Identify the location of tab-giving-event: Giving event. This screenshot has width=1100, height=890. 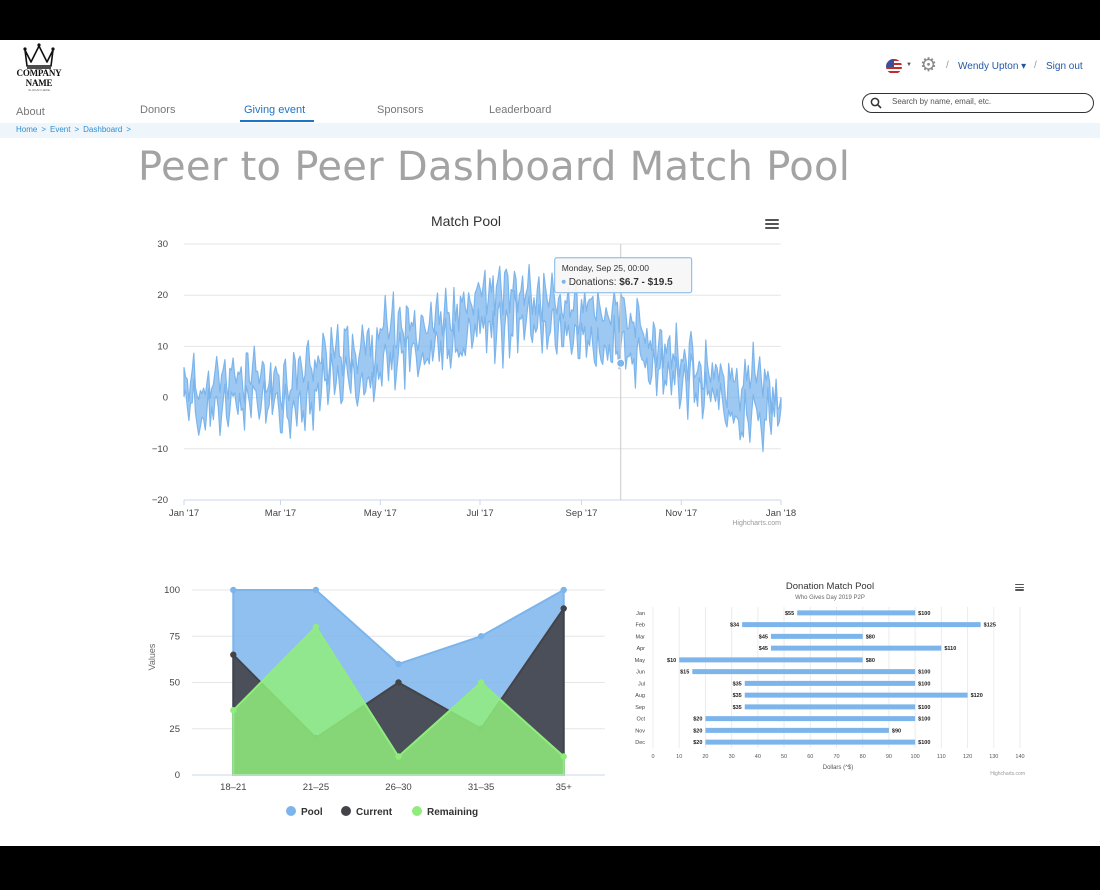
(275, 110).